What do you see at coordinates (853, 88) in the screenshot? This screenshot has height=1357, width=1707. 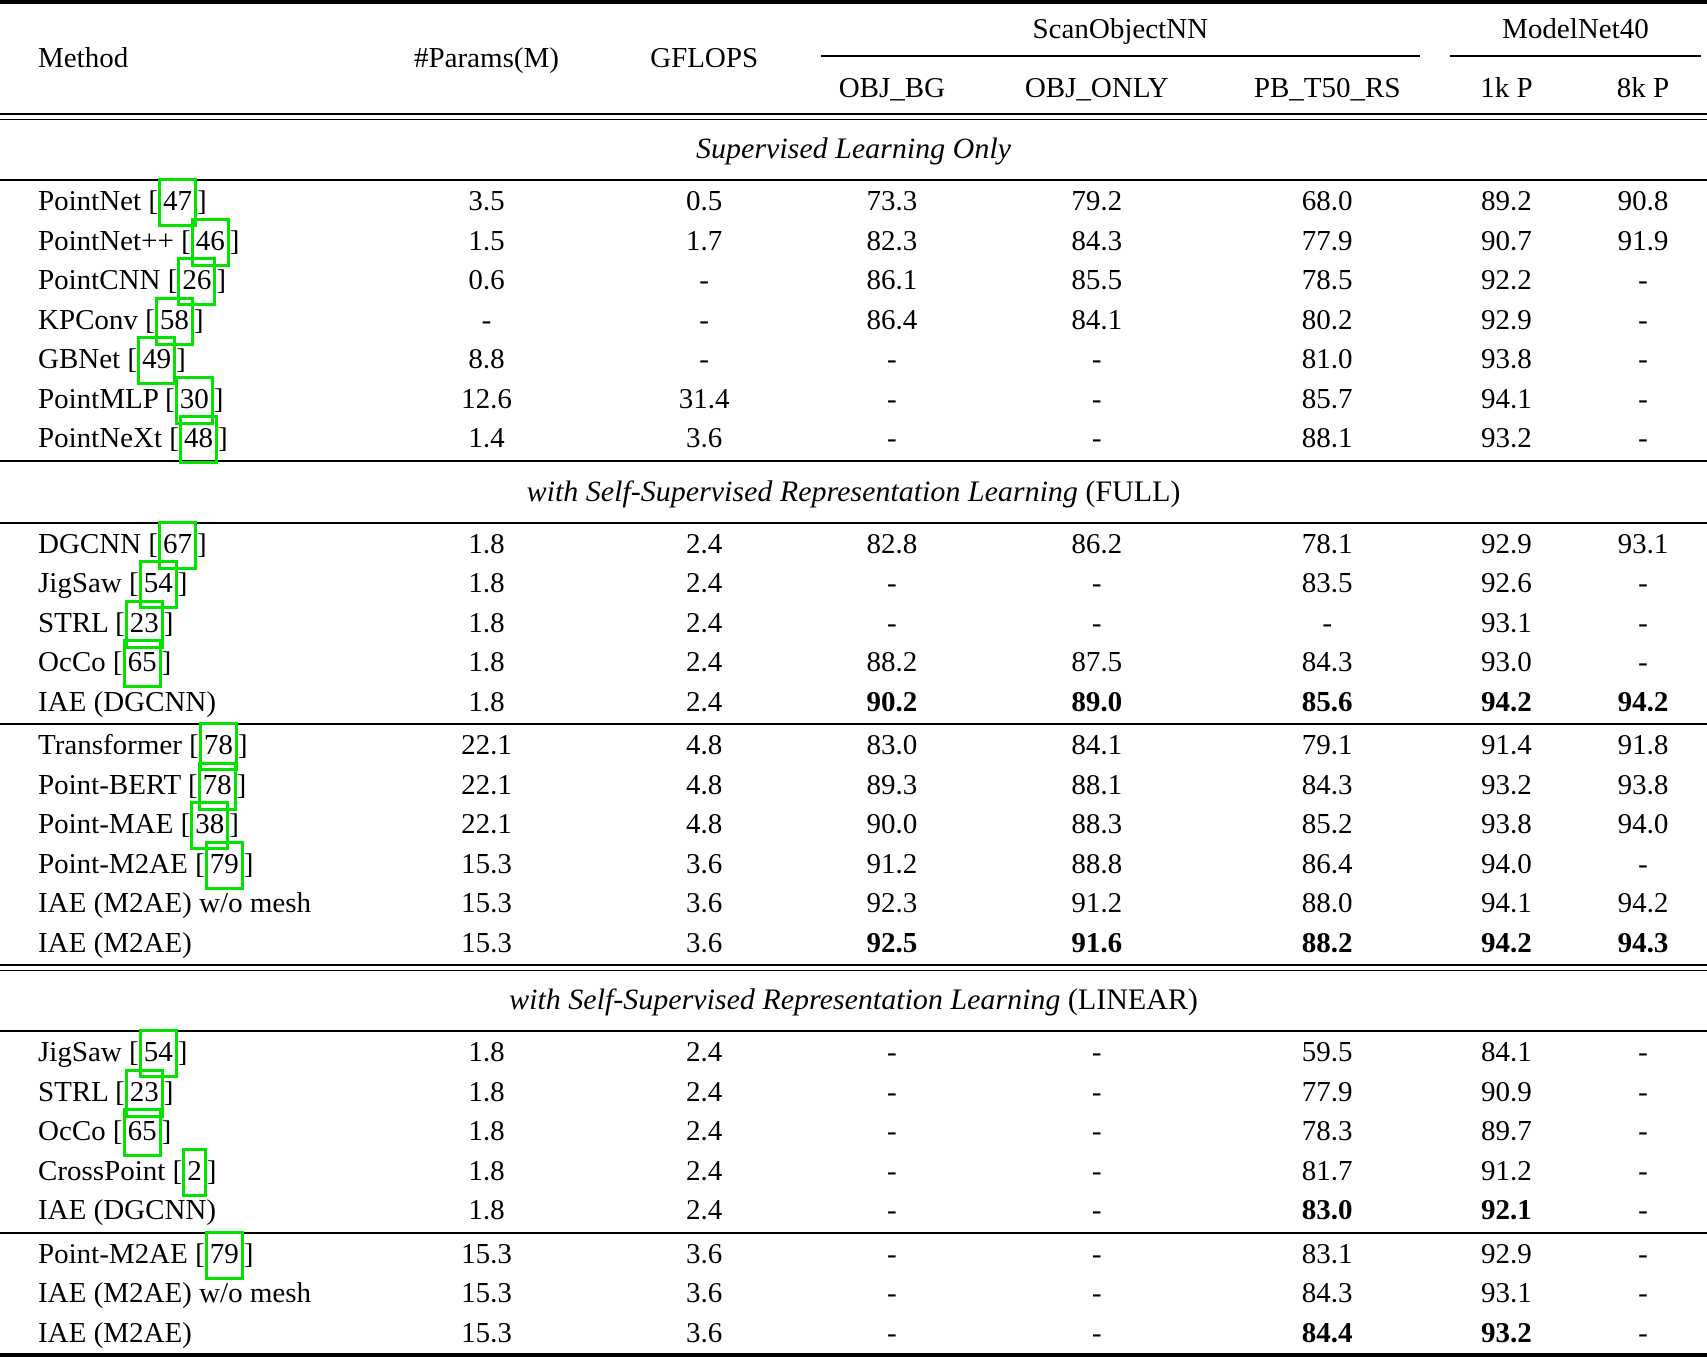 I see `header-row-subcolumns: OBJ_BG OBJ_ONLY PB_T50_RS 1k P 8k P` at bounding box center [853, 88].